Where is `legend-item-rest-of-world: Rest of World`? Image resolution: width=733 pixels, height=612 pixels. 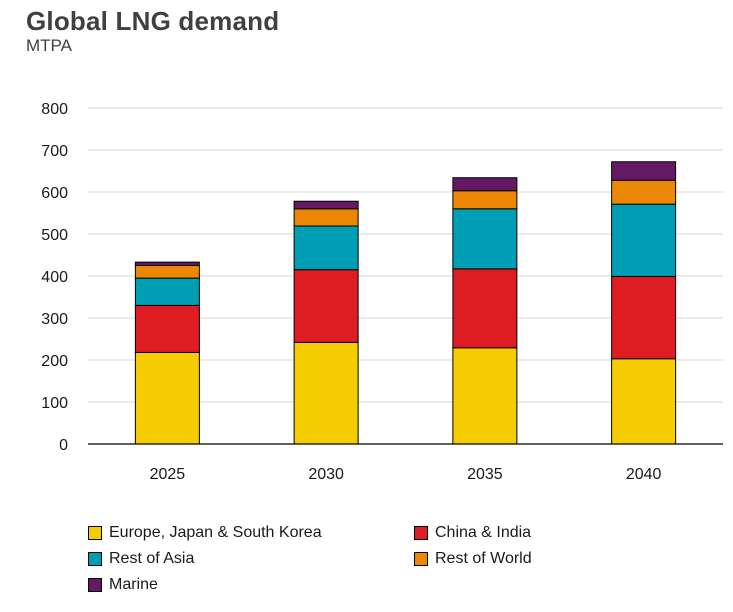
legend-item-rest-of-world: Rest of World is located at coordinates (473, 559).